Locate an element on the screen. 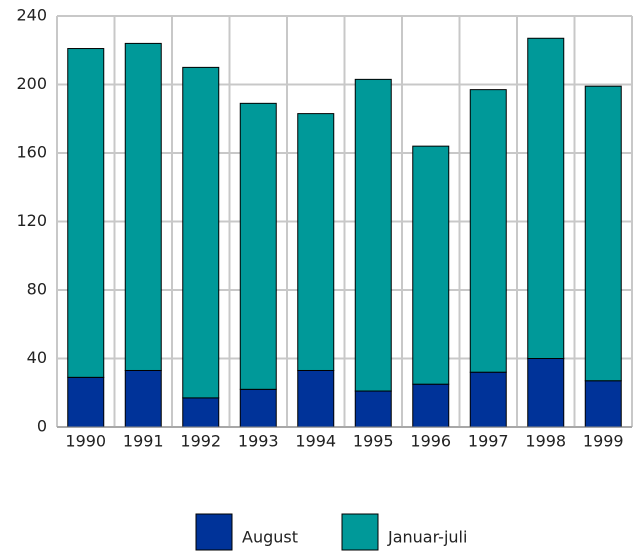 The image size is (636, 555). y-tick-label: 200 is located at coordinates (31, 83).